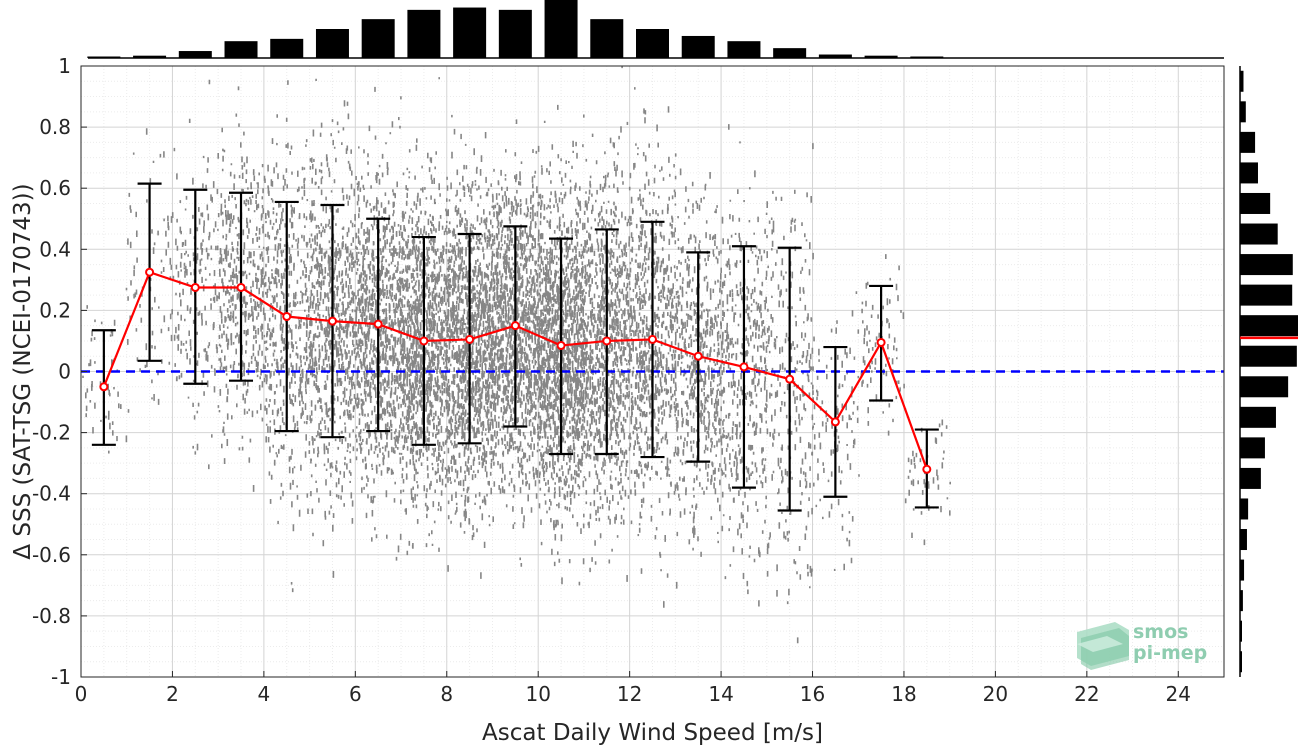 This screenshot has height=747, width=1299. What do you see at coordinates (51, 616) in the screenshot?
I see `y-tick-label: -0.8` at bounding box center [51, 616].